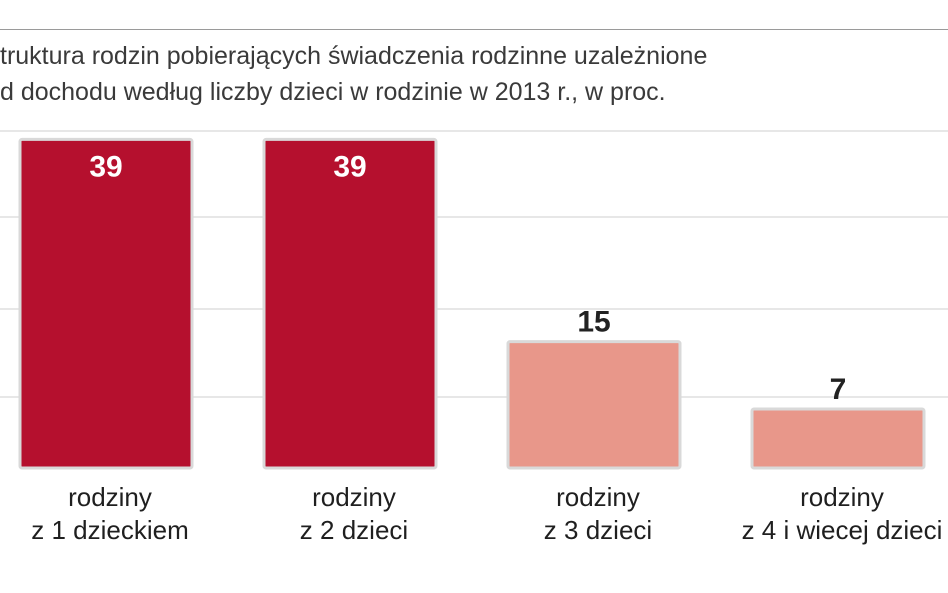  What do you see at coordinates (593, 322) in the screenshot?
I see `value-label: 15` at bounding box center [593, 322].